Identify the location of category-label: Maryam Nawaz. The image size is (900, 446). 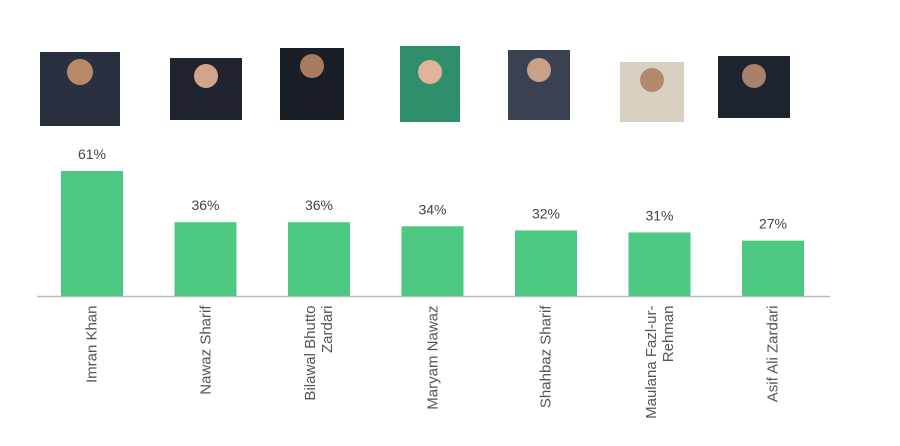
(432, 357).